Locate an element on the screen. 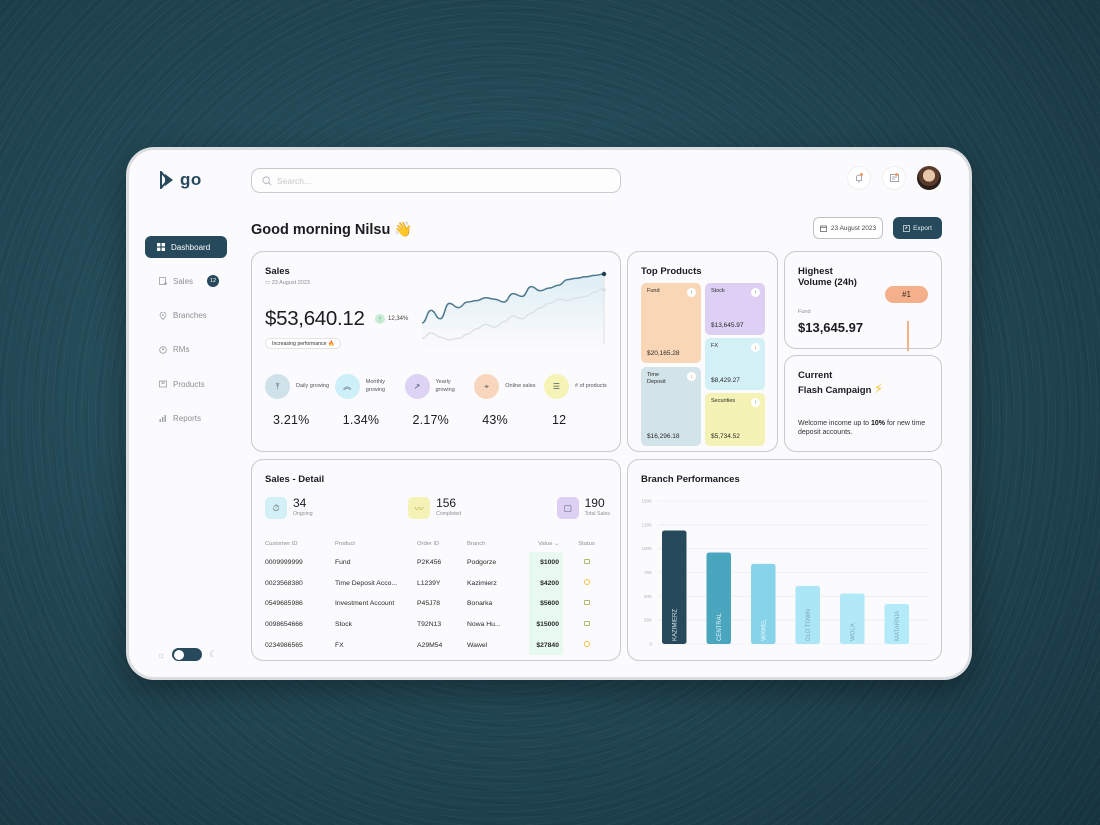  search-input is located at coordinates (437, 180).